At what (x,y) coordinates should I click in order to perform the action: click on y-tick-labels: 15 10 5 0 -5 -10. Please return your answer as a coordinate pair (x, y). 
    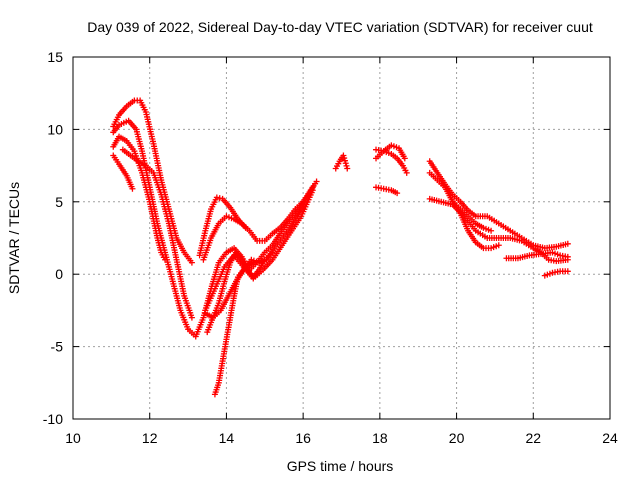
    Looking at the image, I should click on (53, 238).